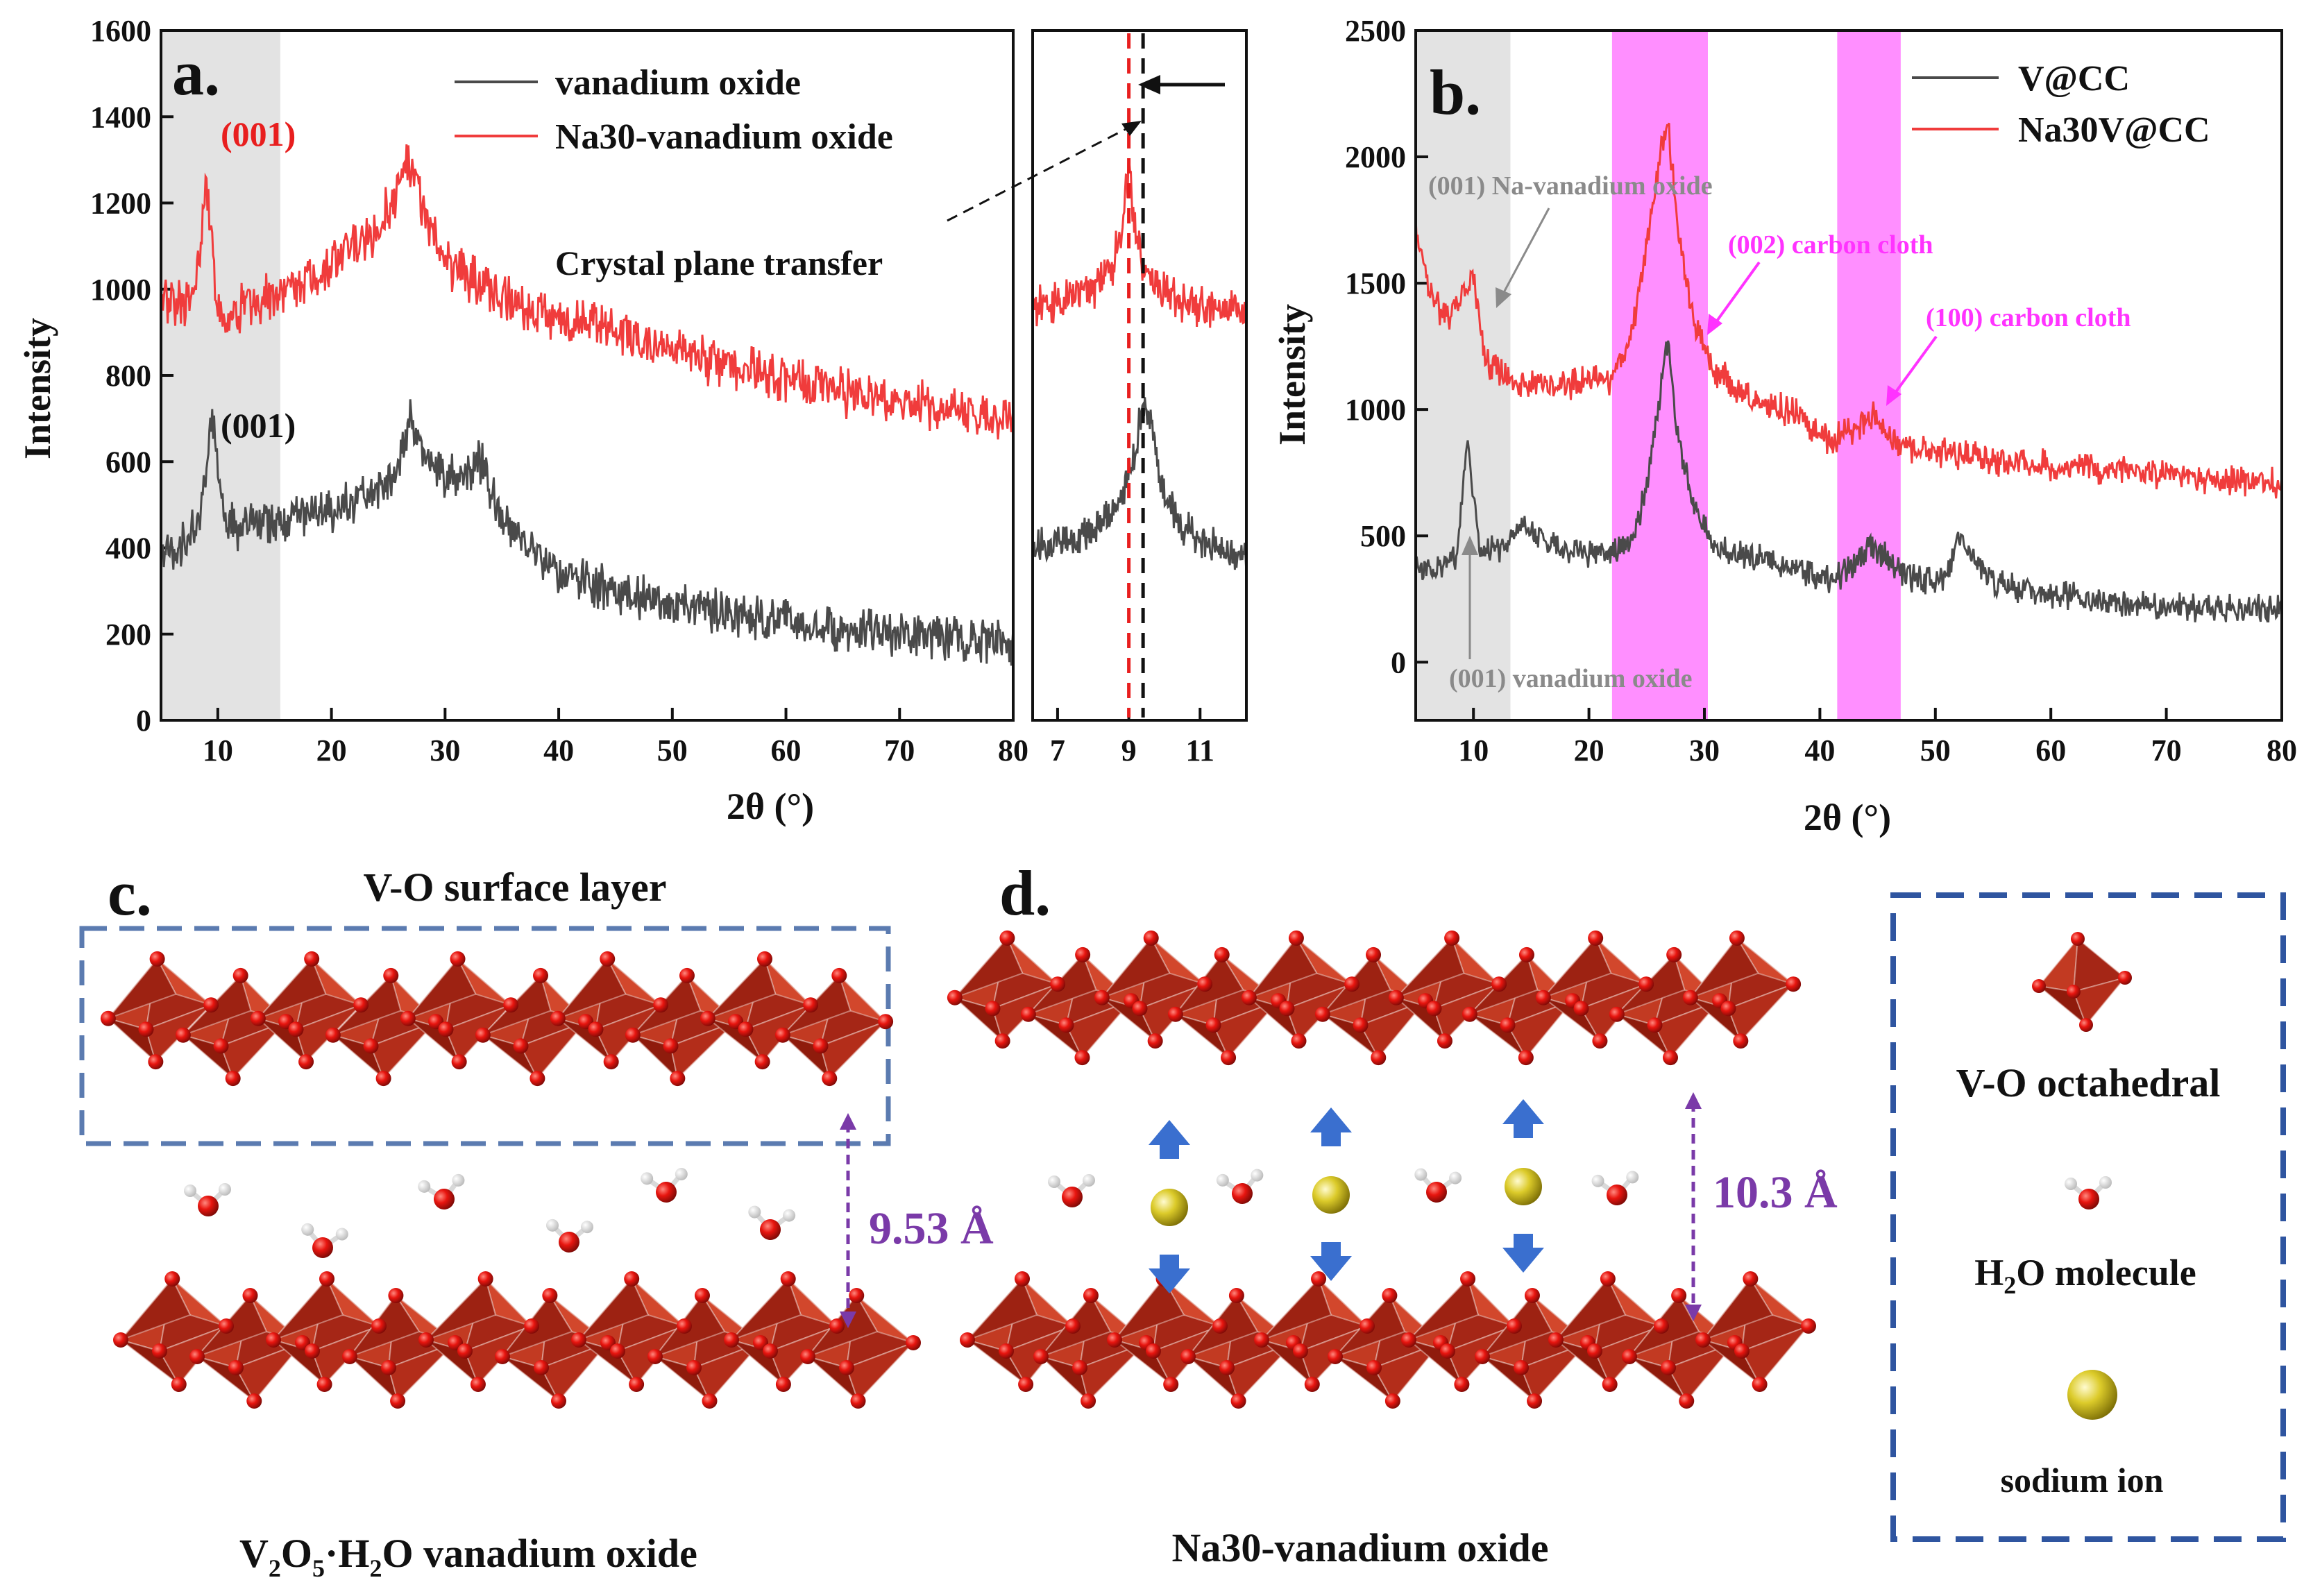 Image resolution: width=2304 pixels, height=1596 pixels. I want to click on panel-a-xlabel: 2θ (°), so click(771, 806).